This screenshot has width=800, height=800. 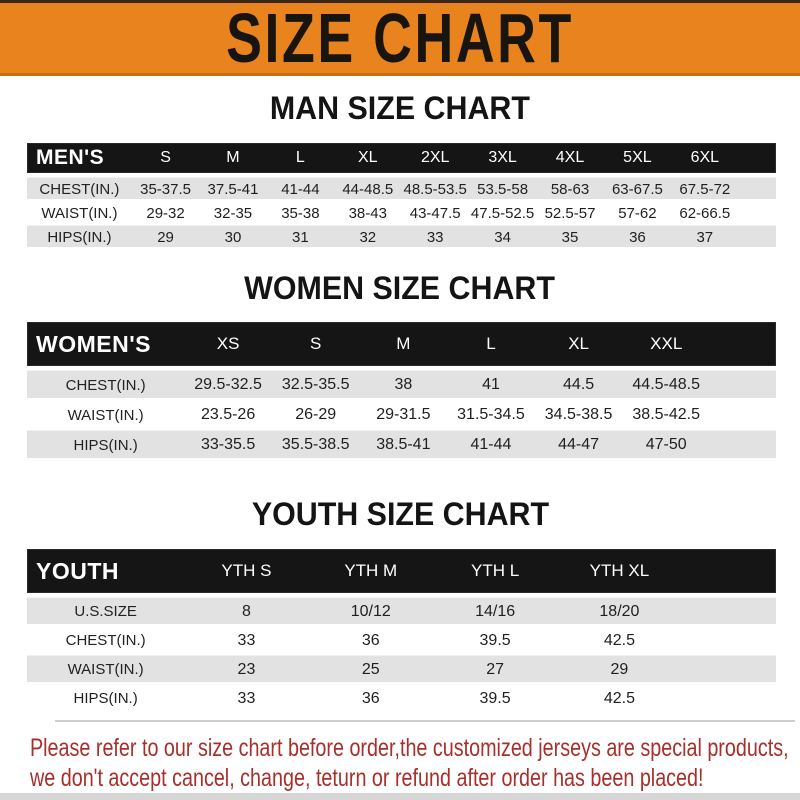 What do you see at coordinates (105, 415) in the screenshot?
I see `row-label: WAIST(IN.)` at bounding box center [105, 415].